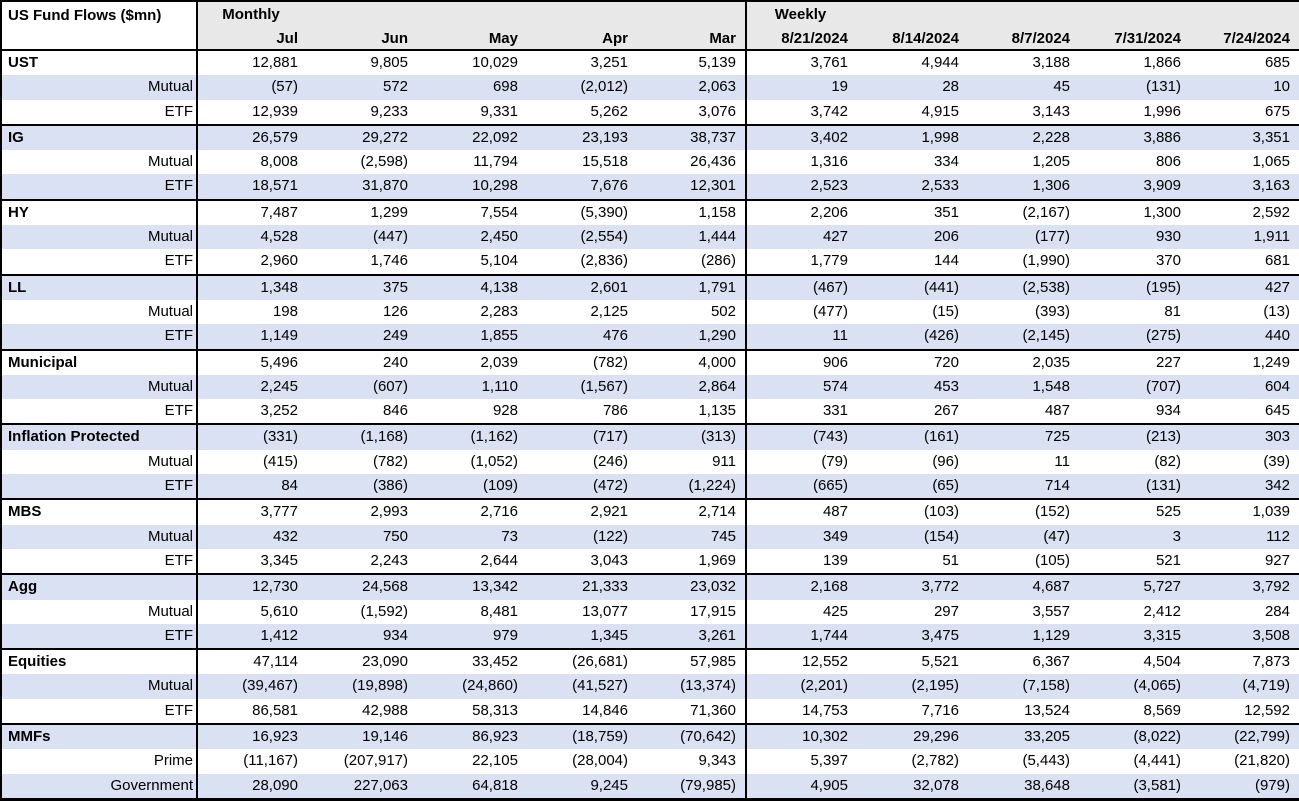 The width and height of the screenshot is (1299, 801). Describe the element at coordinates (609, 111) in the screenshot. I see `value-cell: 5,262` at that location.